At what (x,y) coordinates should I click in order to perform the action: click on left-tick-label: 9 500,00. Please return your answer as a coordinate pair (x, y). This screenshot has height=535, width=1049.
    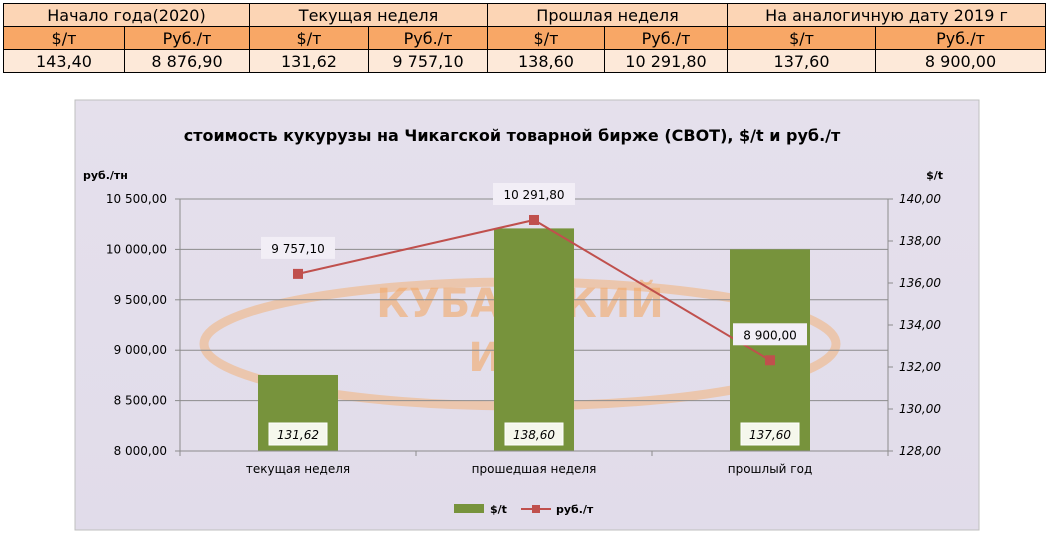
    Looking at the image, I should click on (140, 300).